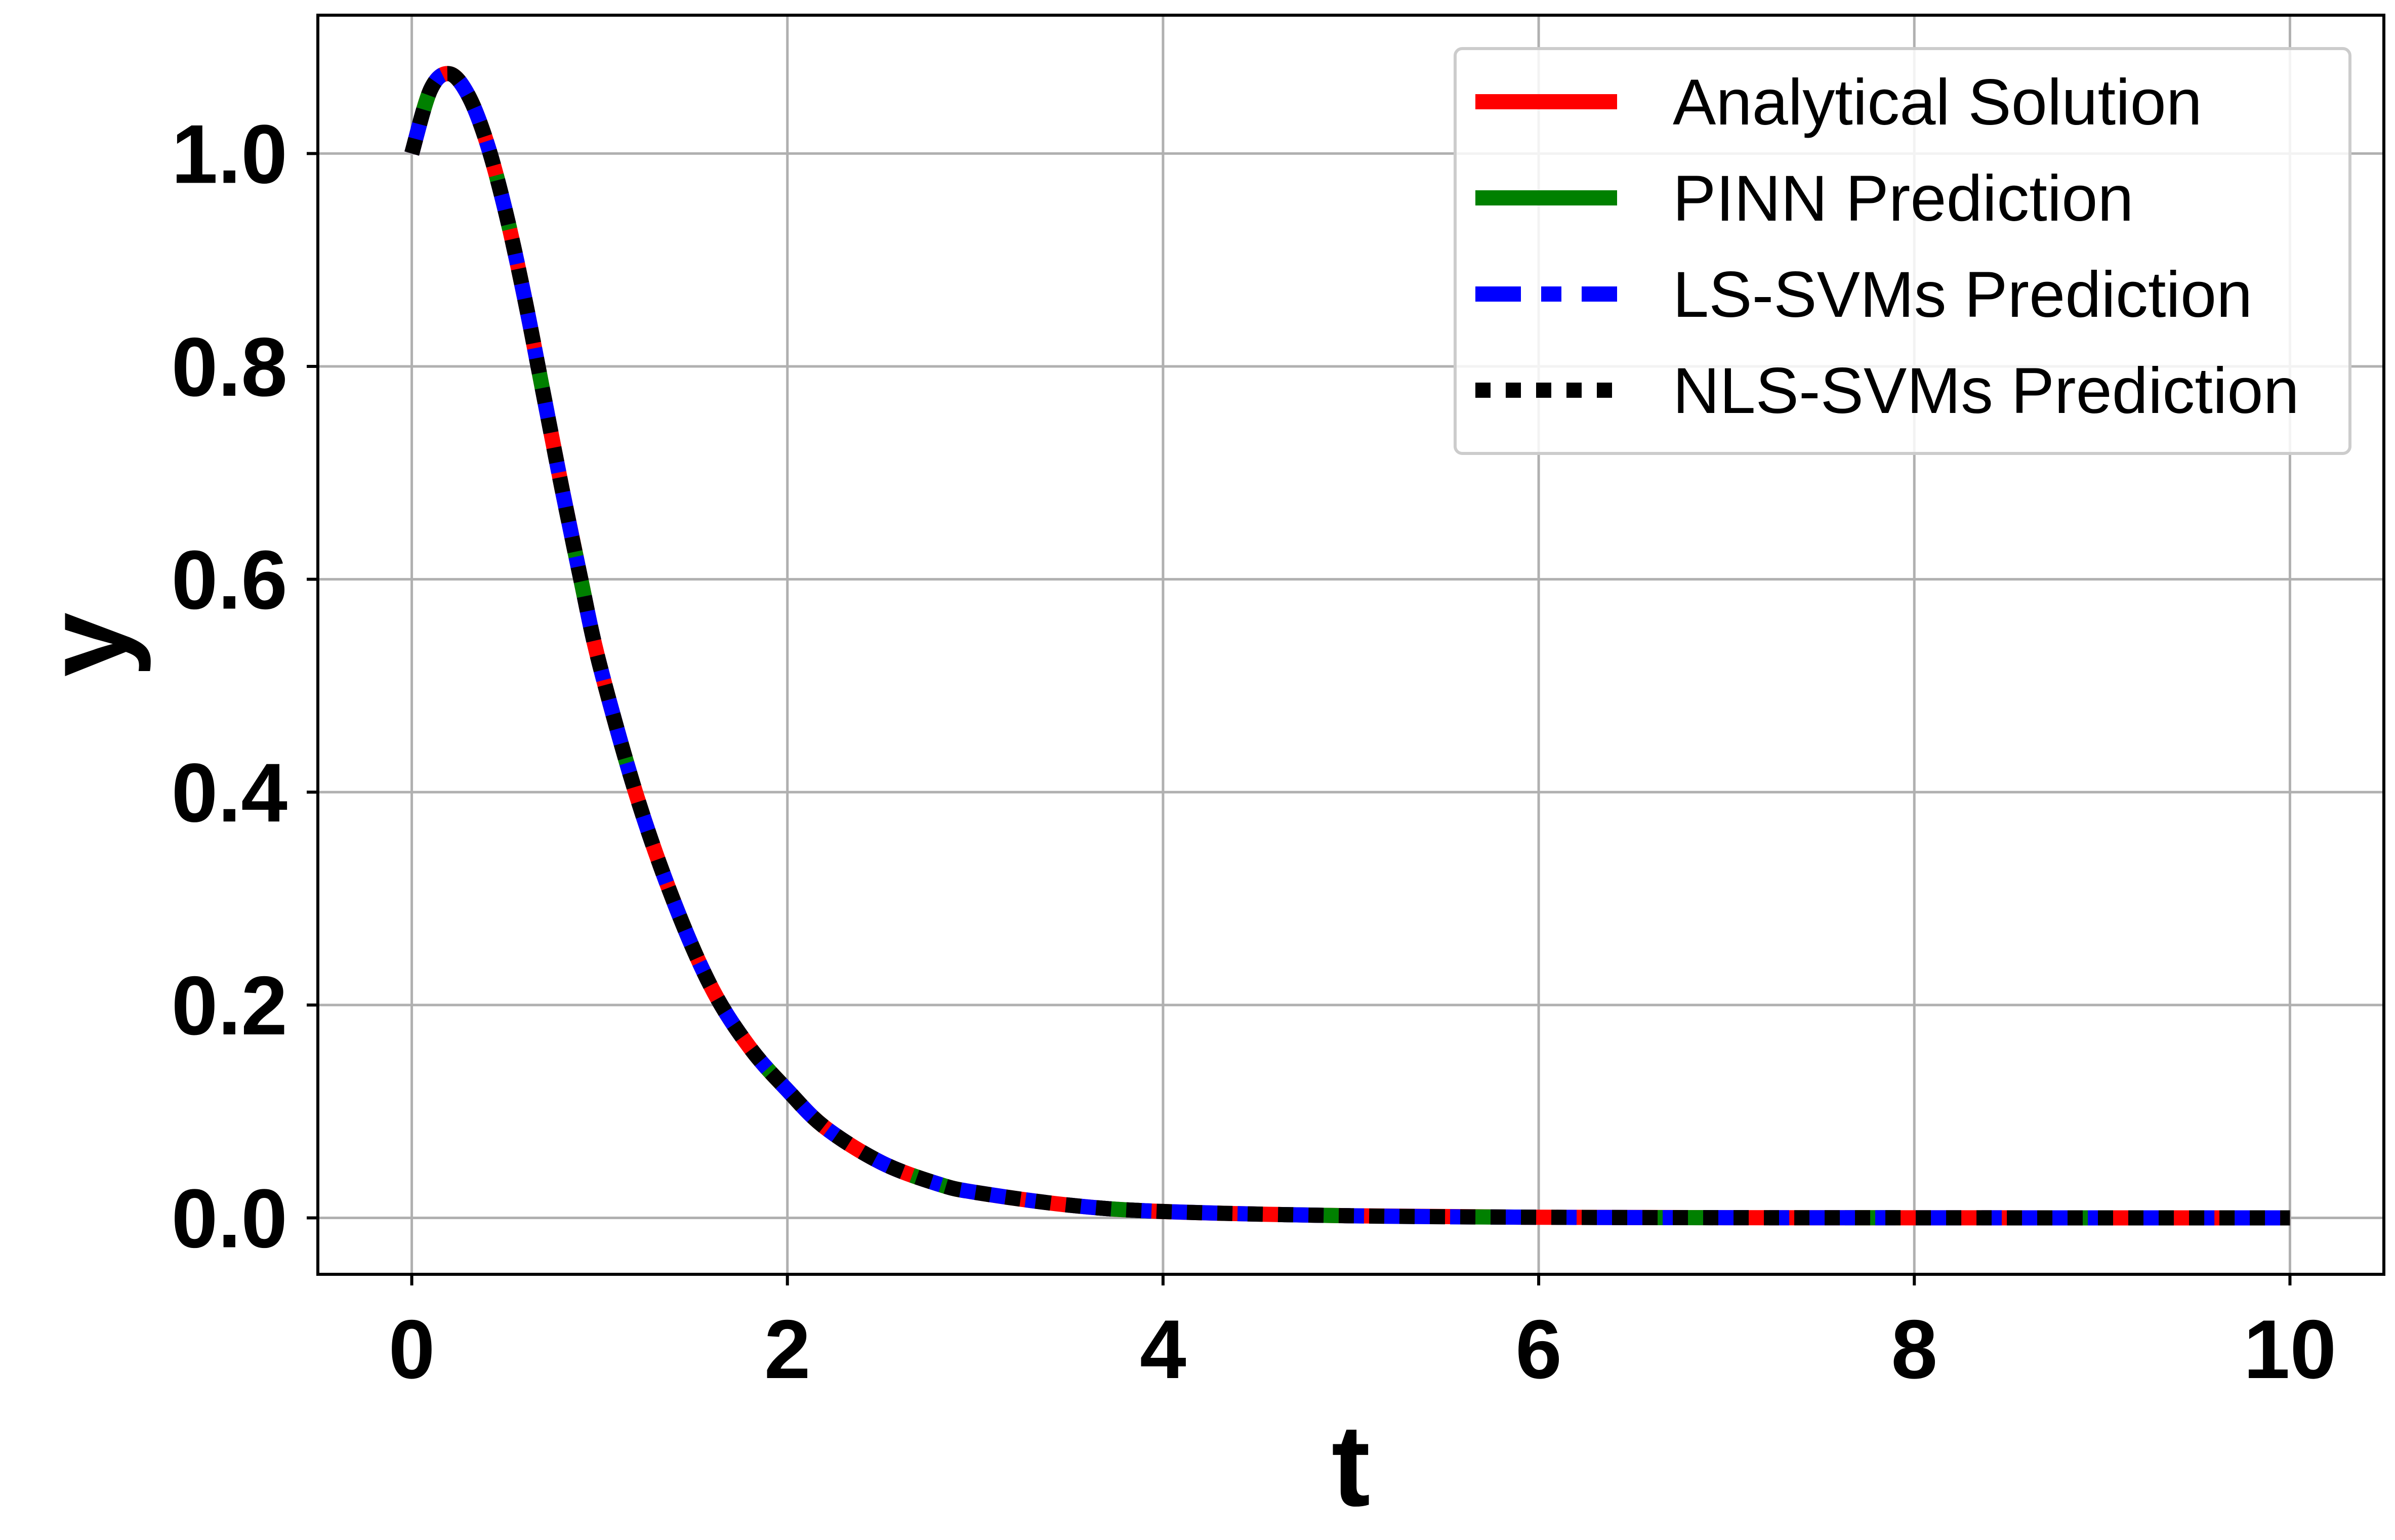 This screenshot has height=1540, width=2395. What do you see at coordinates (788, 1349) in the screenshot?
I see `x-tick-label: 2` at bounding box center [788, 1349].